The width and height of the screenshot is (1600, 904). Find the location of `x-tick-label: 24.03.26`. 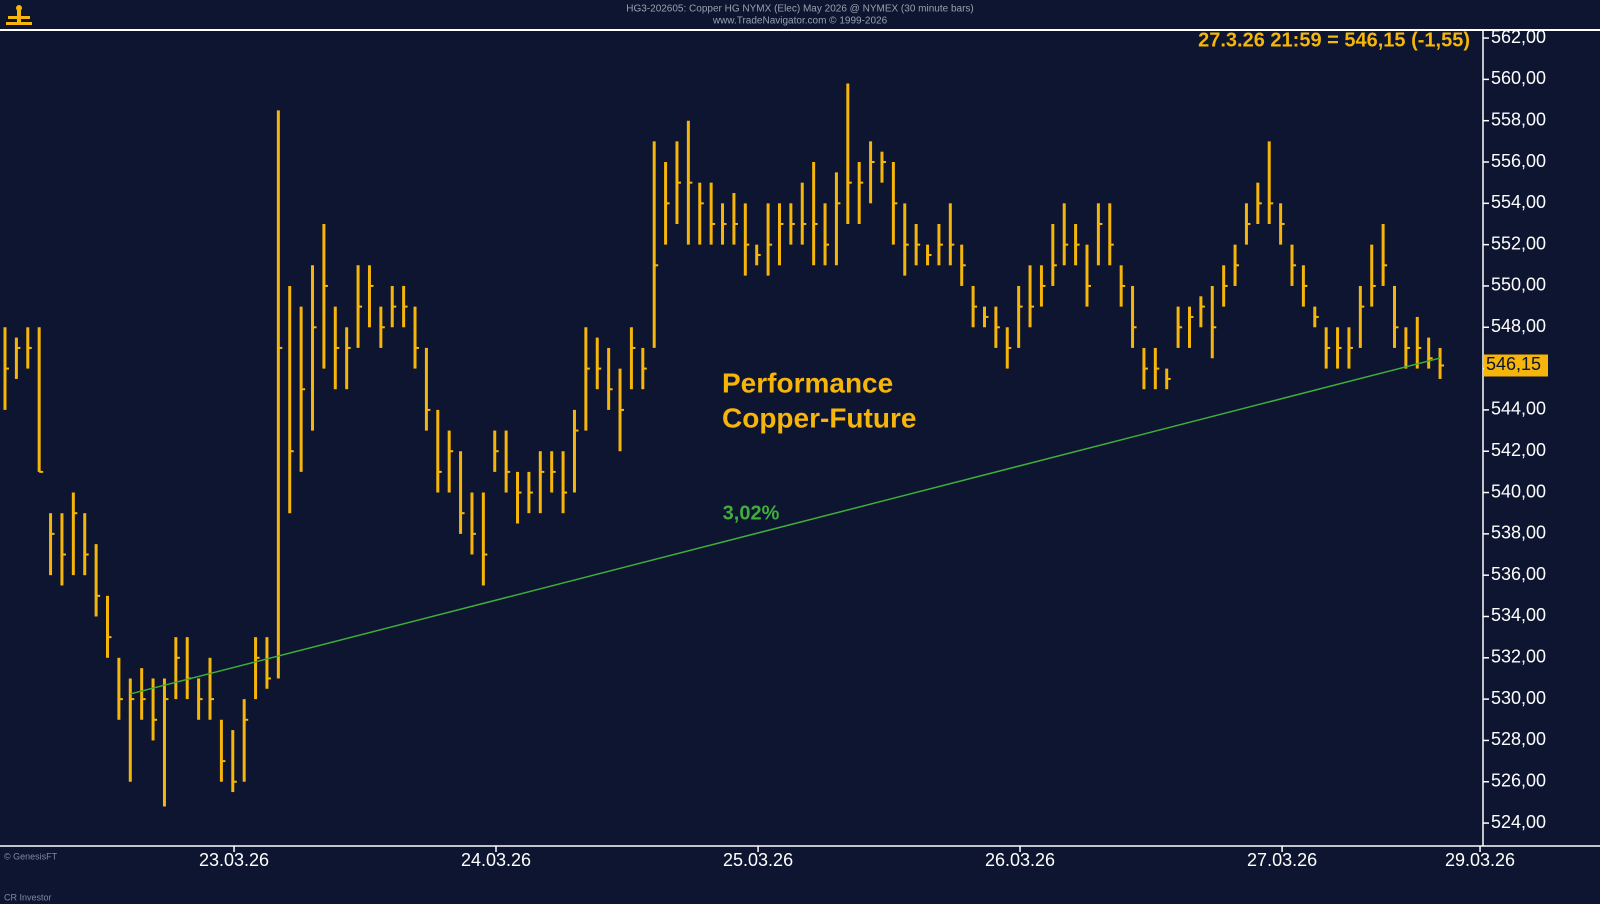

x-tick-label: 24.03.26 is located at coordinates (496, 860).